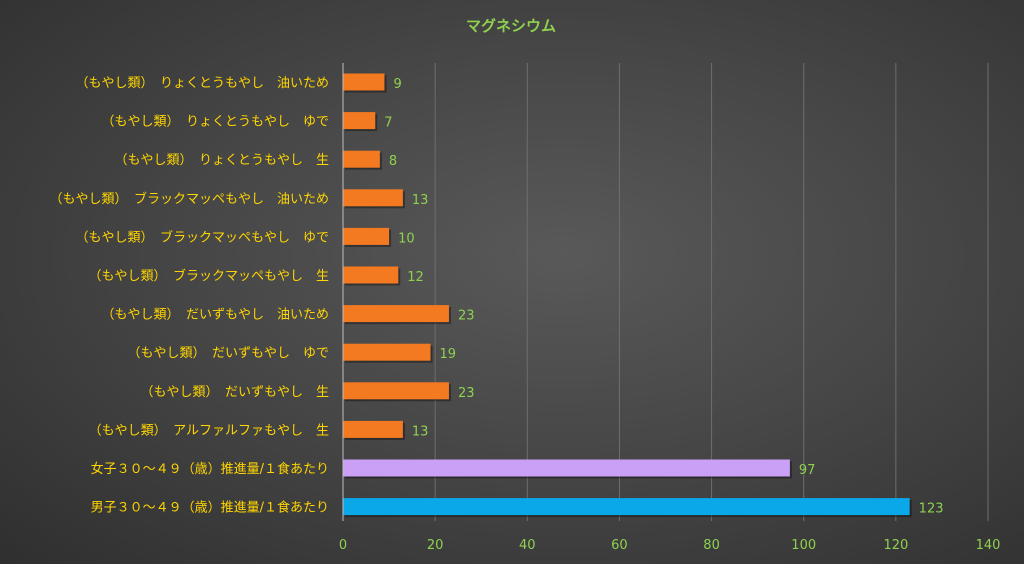 Image resolution: width=1024 pixels, height=564 pixels. I want to click on data-label: 12, so click(415, 277).